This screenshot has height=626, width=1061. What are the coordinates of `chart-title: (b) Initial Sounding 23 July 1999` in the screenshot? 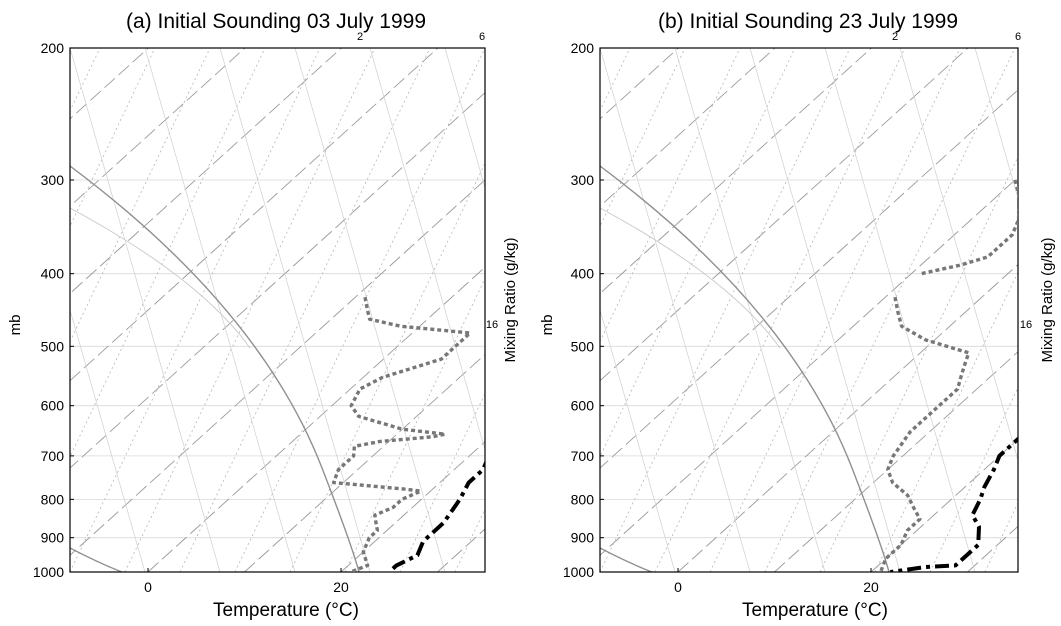 It's located at (808, 21).